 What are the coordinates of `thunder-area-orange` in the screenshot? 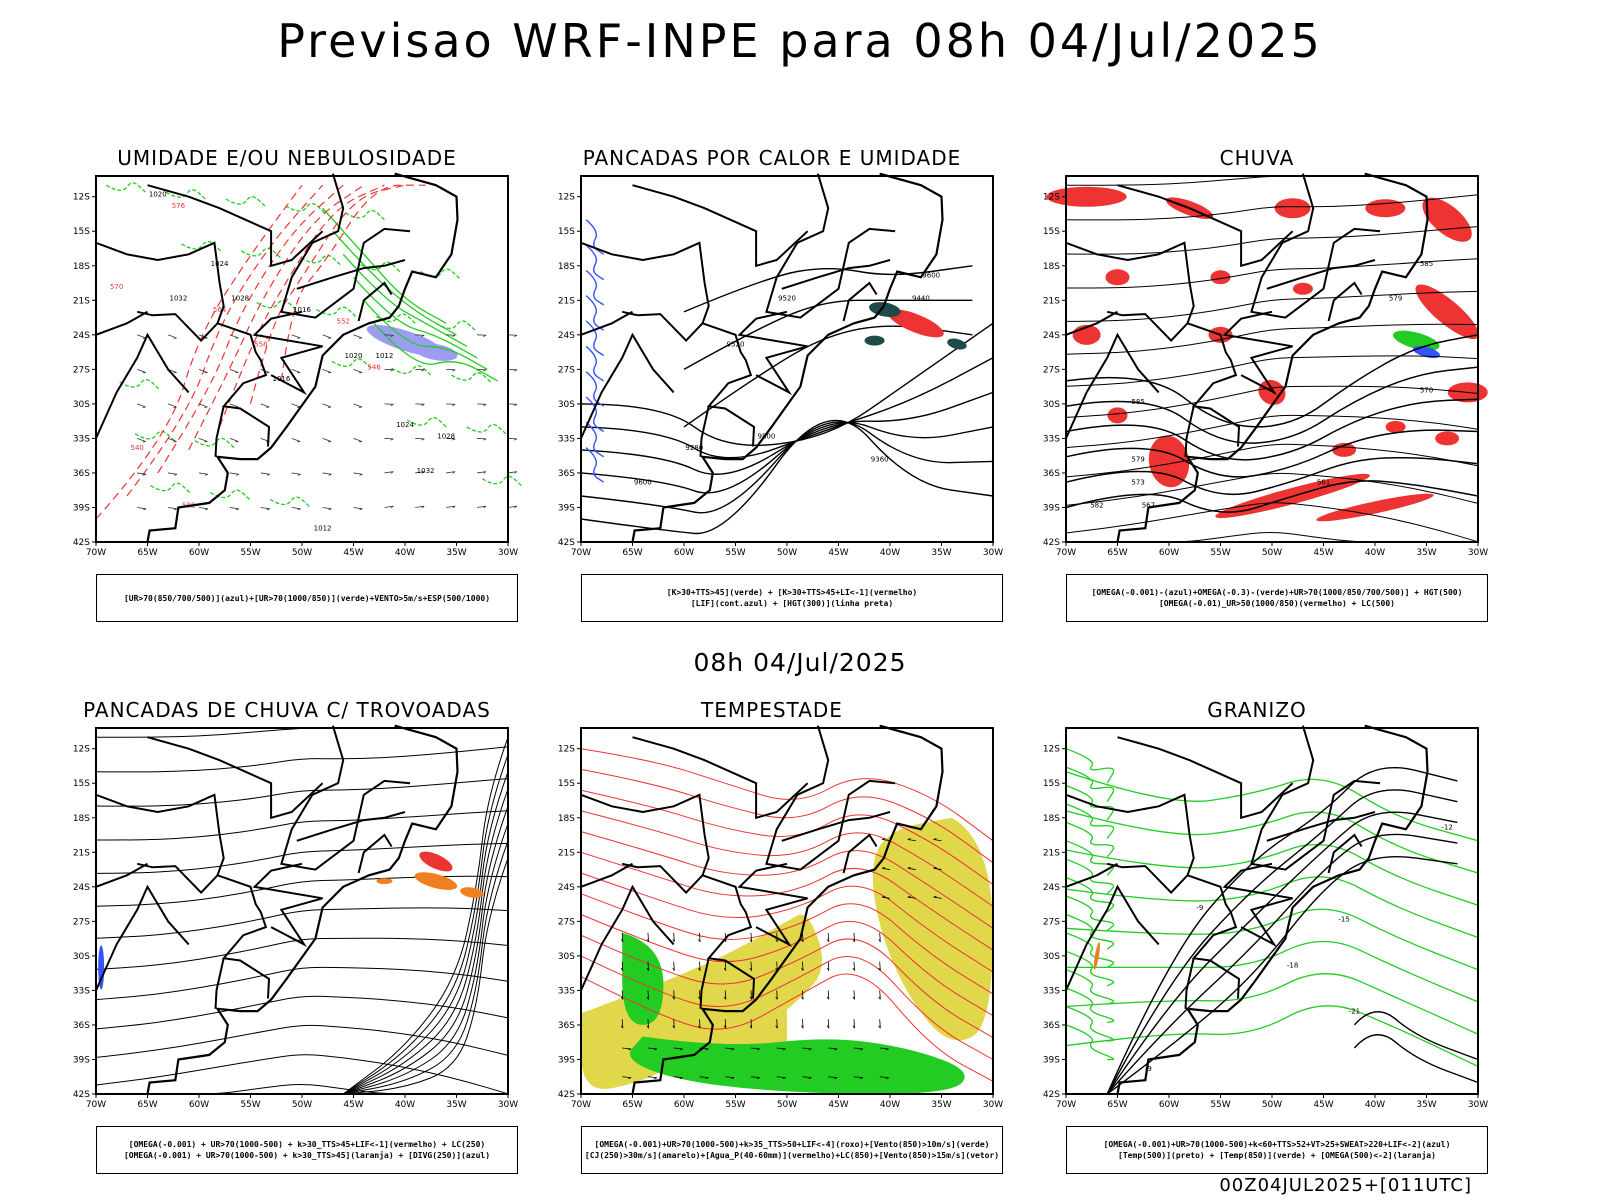 It's located at (436, 881).